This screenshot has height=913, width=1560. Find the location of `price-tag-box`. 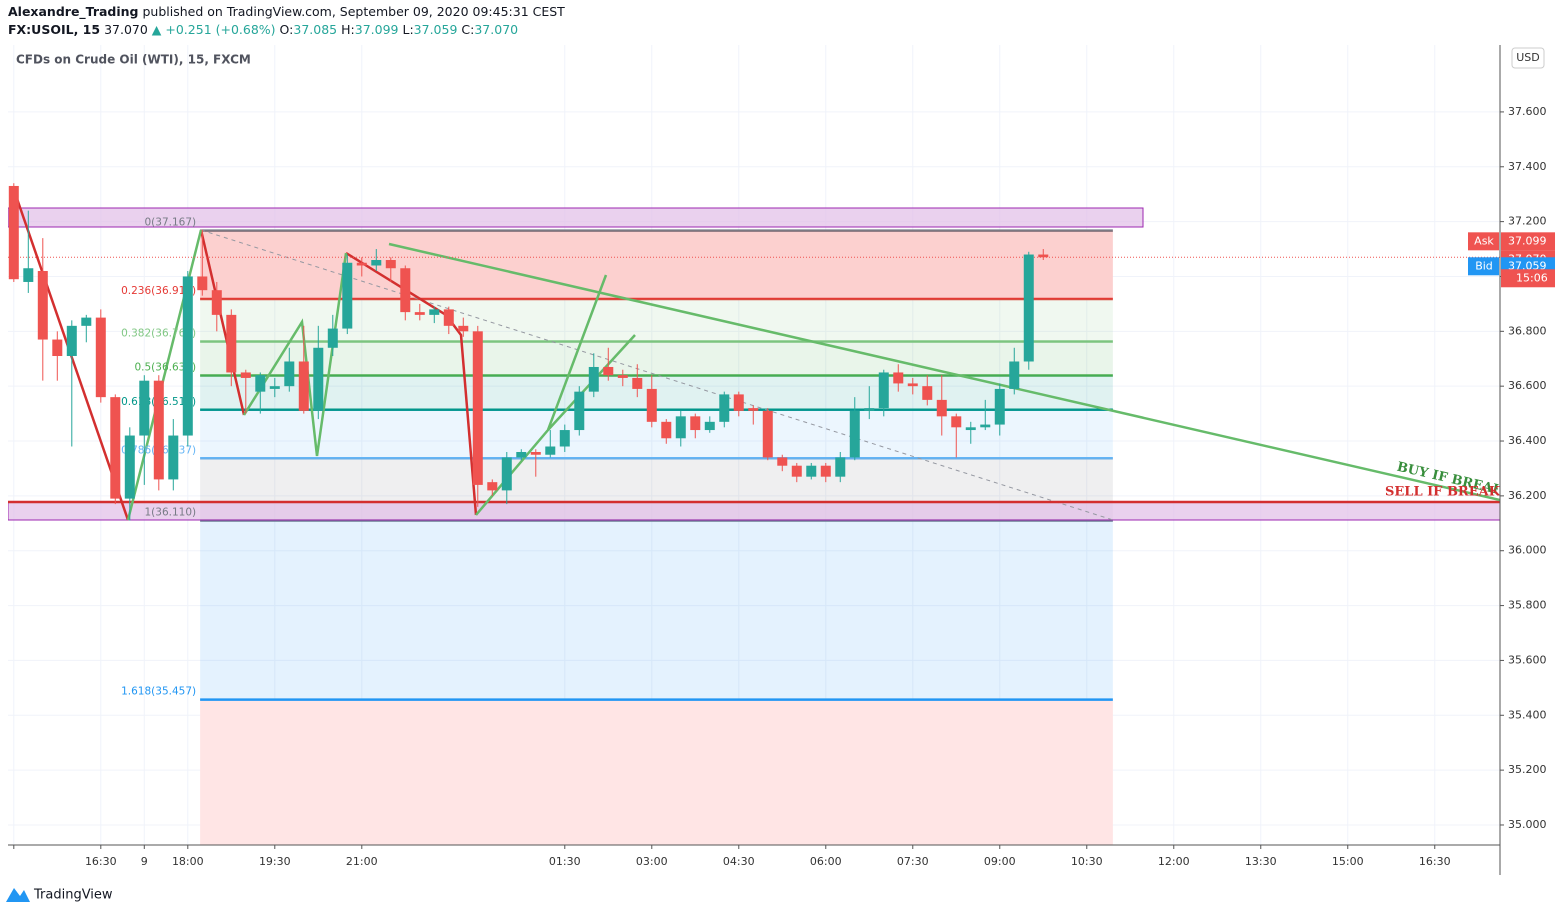

price-tag-box is located at coordinates (1528, 241).